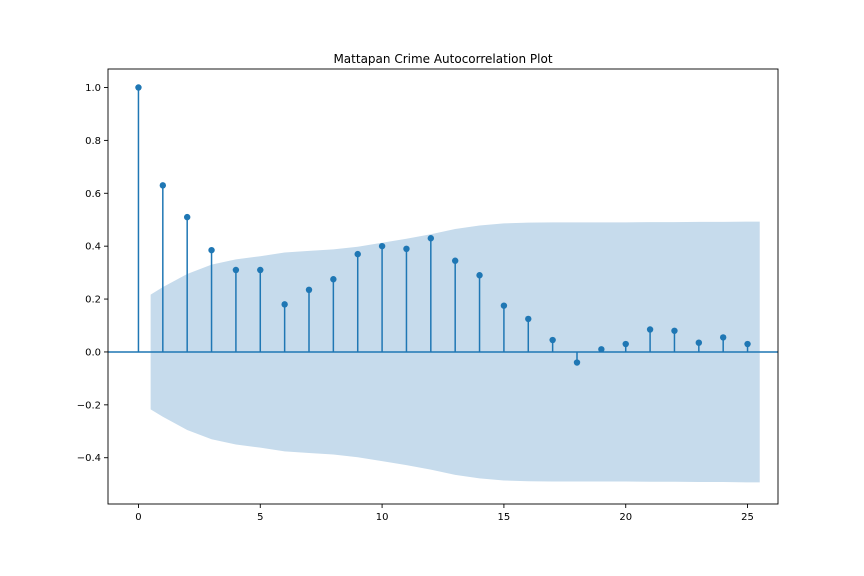 The width and height of the screenshot is (864, 576). What do you see at coordinates (504, 517) in the screenshot?
I see `x-tick-label: 15` at bounding box center [504, 517].